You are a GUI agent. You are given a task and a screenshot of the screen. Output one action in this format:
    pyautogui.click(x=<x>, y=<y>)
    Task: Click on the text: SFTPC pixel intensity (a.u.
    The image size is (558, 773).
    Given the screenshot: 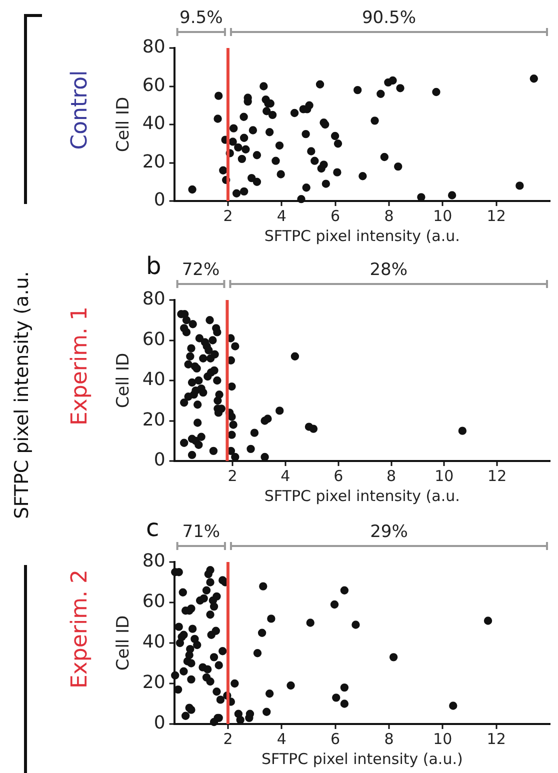 What is the action you would take?
    pyautogui.click(x=22, y=395)
    